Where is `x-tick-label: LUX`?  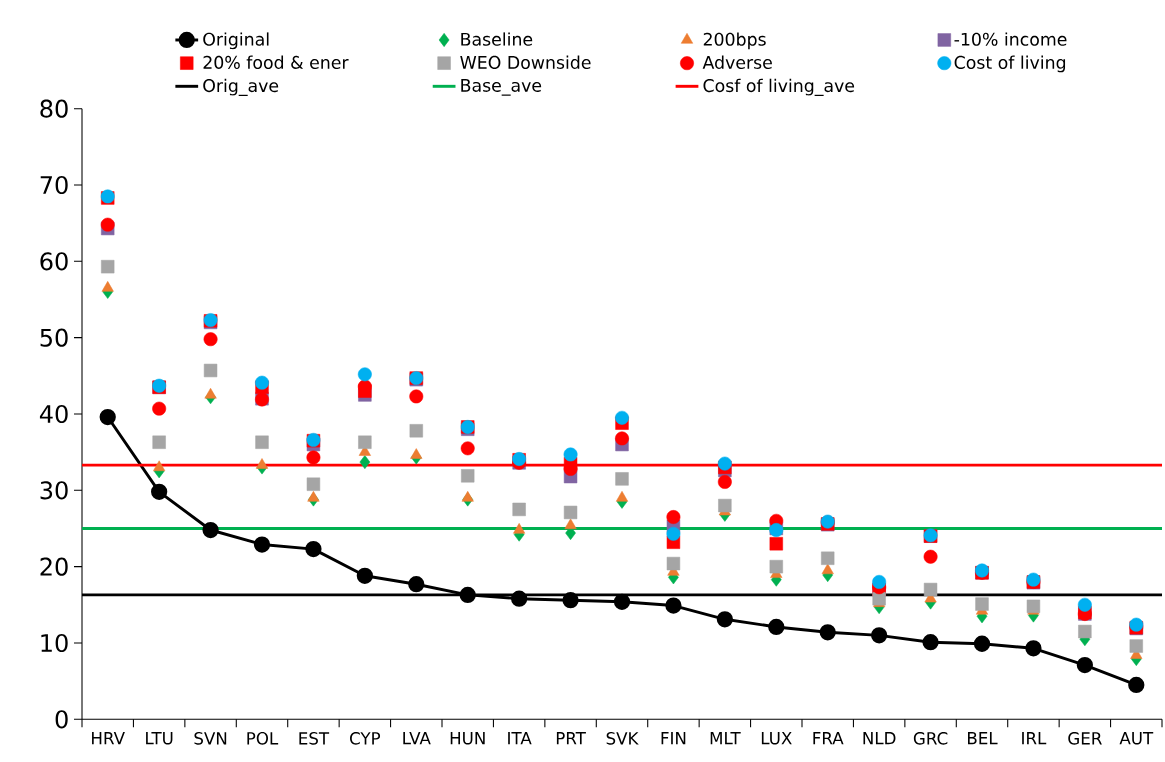
x-tick-label: LUX is located at coordinates (776, 738).